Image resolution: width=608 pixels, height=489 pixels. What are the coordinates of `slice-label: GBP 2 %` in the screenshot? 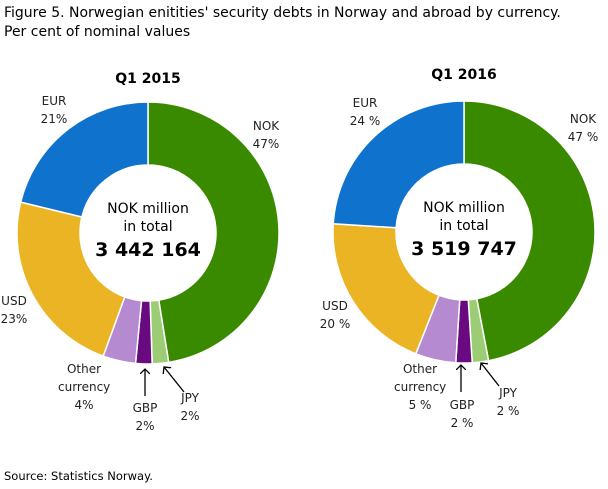 It's located at (462, 414).